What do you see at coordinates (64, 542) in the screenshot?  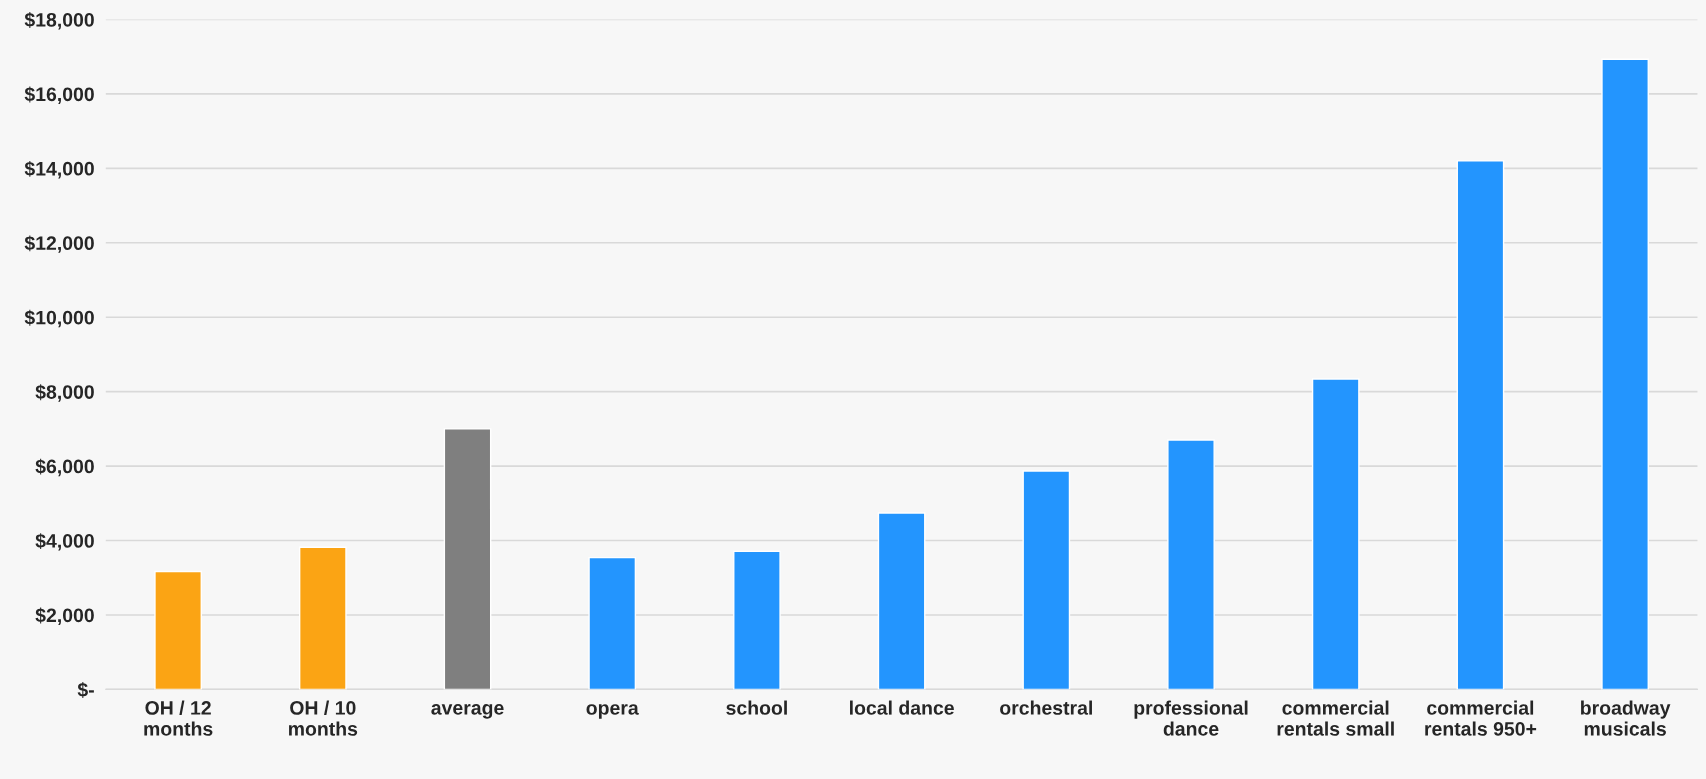 I see `y-tick-label: $4,000` at bounding box center [64, 542].